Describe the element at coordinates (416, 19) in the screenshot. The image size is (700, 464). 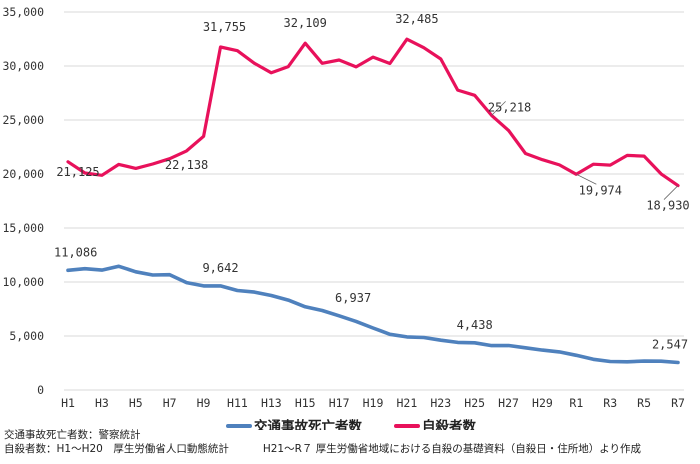
I see `data-label: 32,485` at that location.